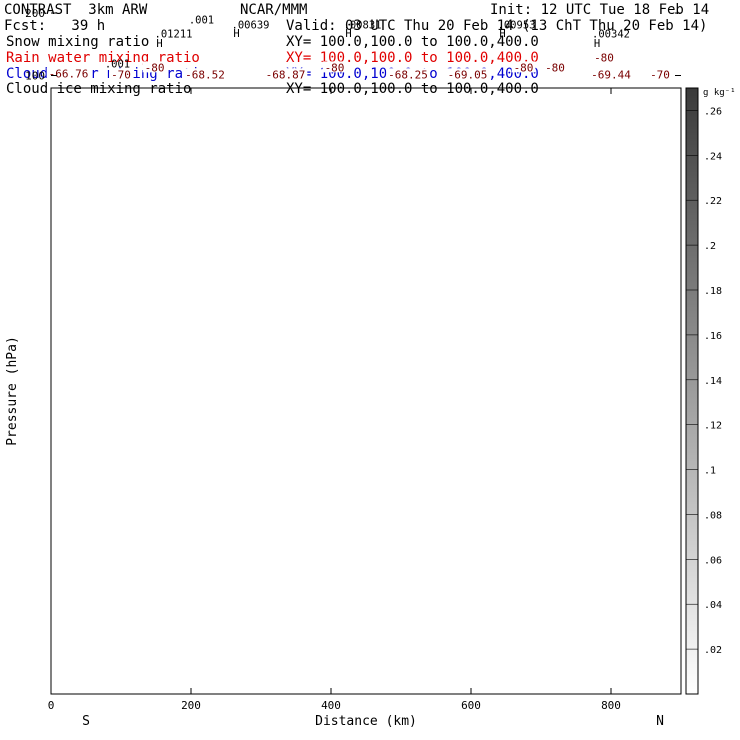 This screenshot has height=740, width=740. I want to click on org-label: NCAR/MMM, so click(274, 10).